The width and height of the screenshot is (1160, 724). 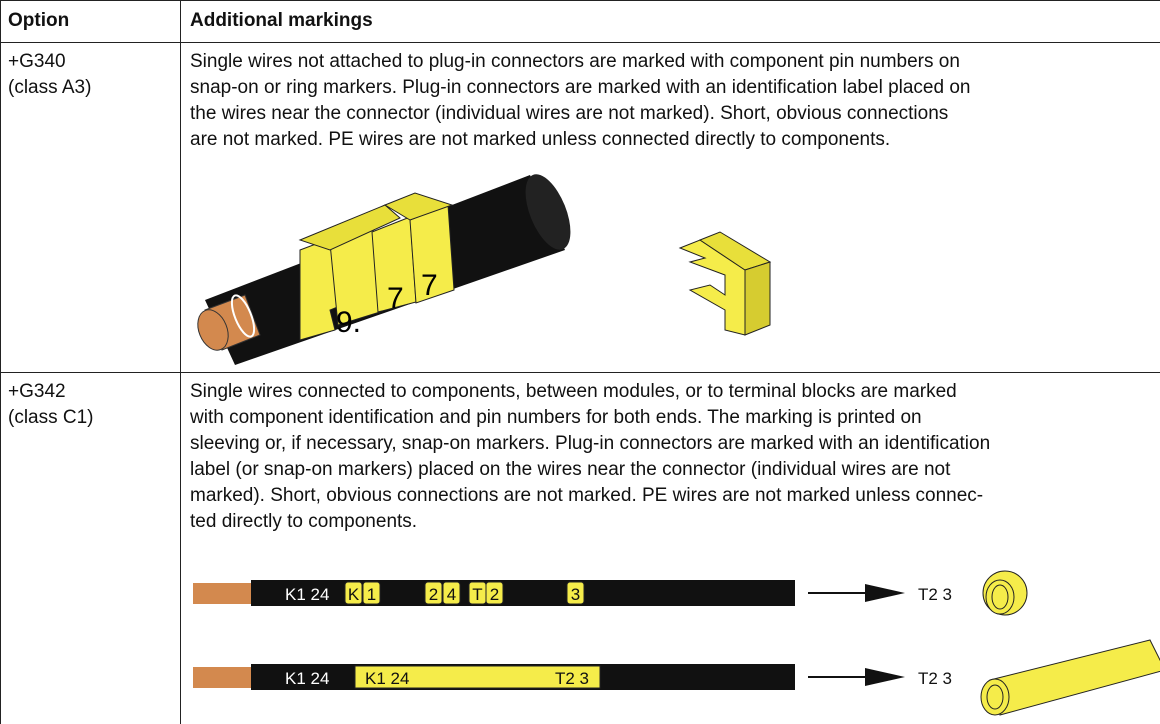 I want to click on marker-label: 4, so click(x=451, y=594).